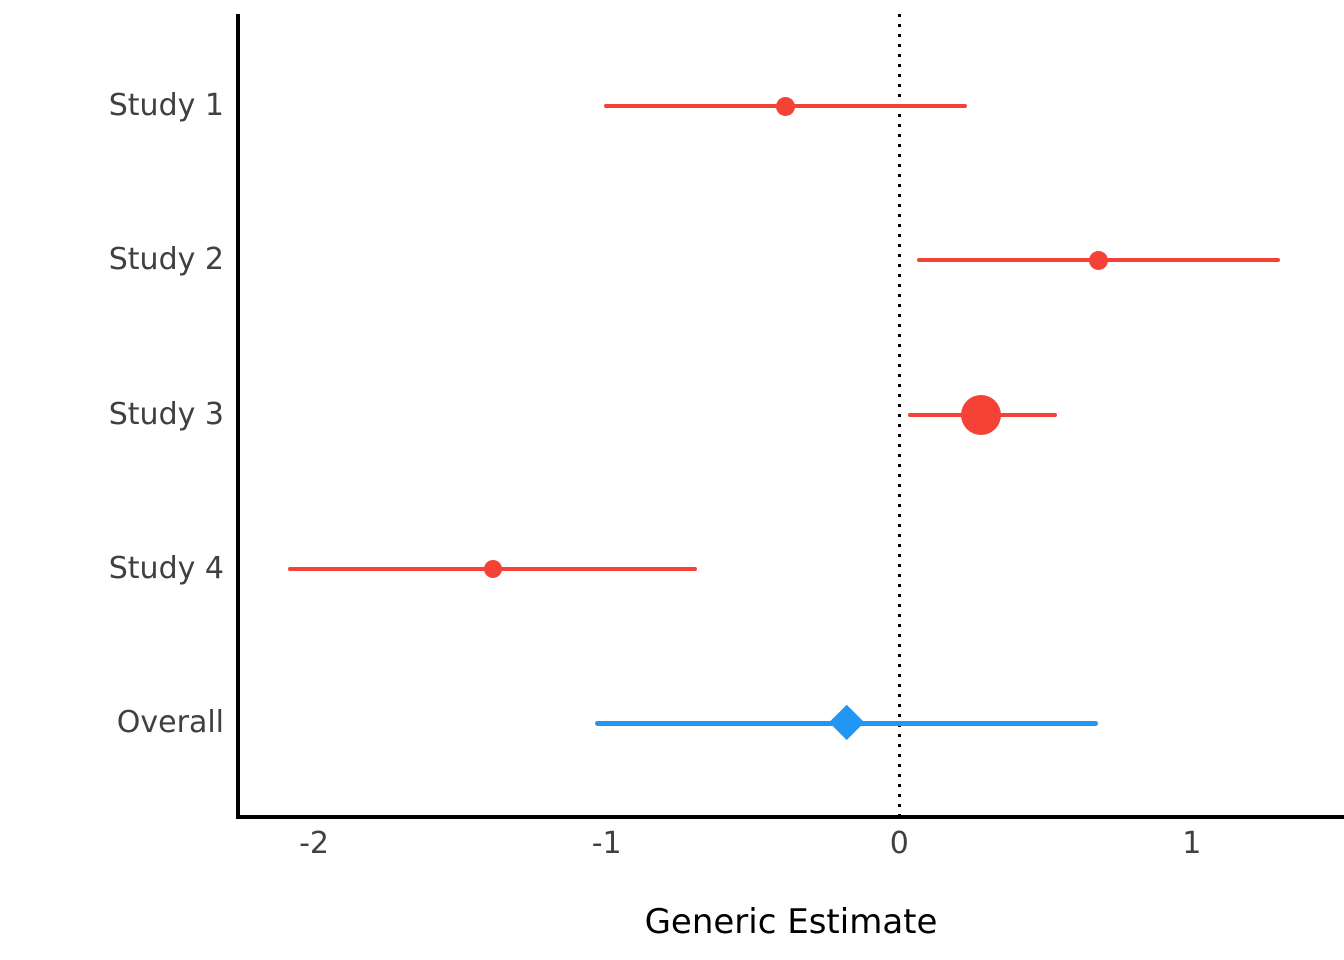  What do you see at coordinates (166, 414) in the screenshot?
I see `y-tick-label: Study 3` at bounding box center [166, 414].